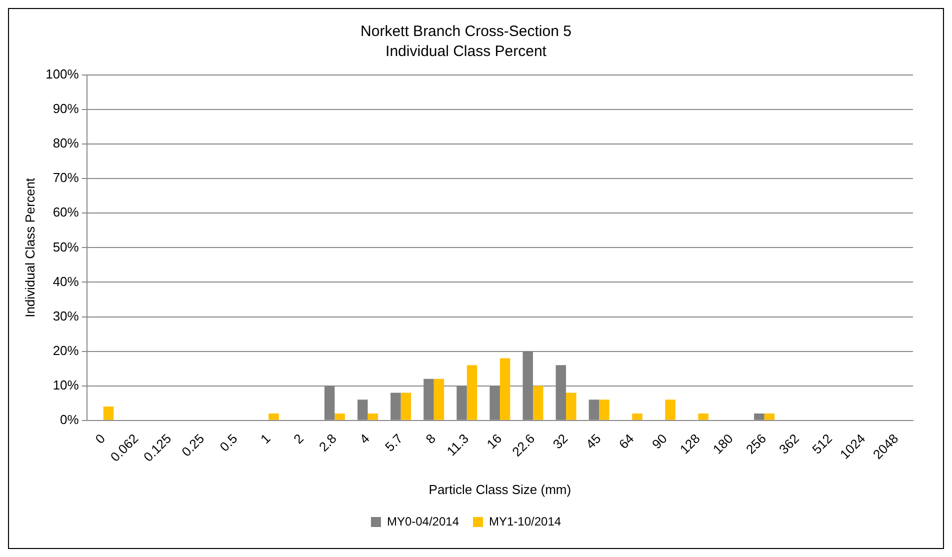 Image resolution: width=952 pixels, height=557 pixels. I want to click on x-tick-label: 1, so click(266, 438).